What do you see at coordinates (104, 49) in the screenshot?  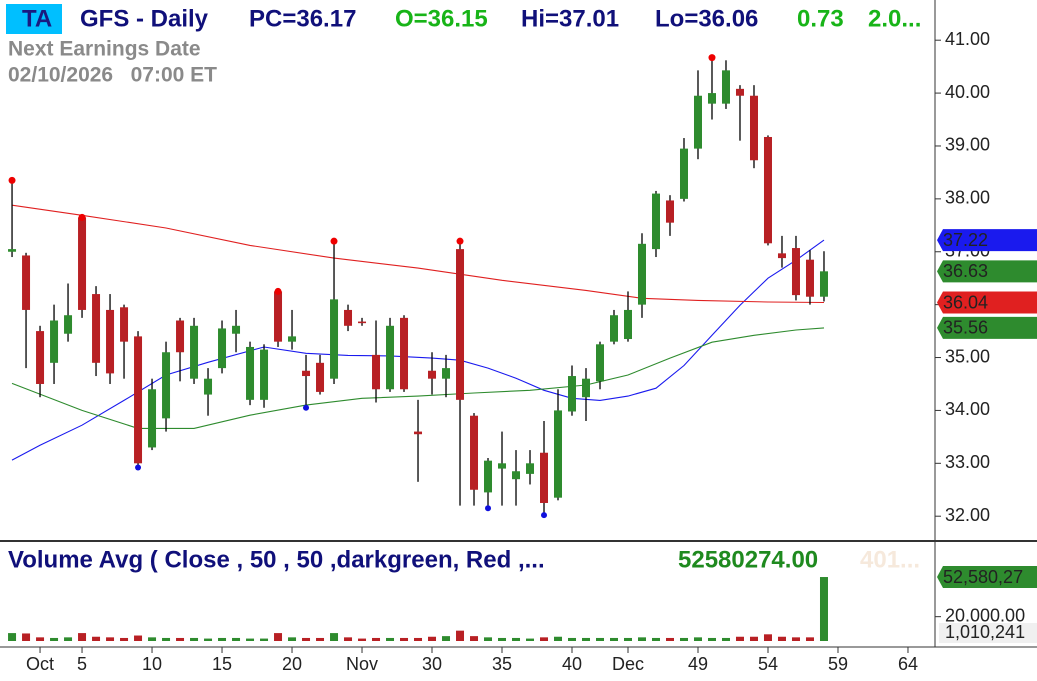 I see `earnings-title: Next Earnings Date` at bounding box center [104, 49].